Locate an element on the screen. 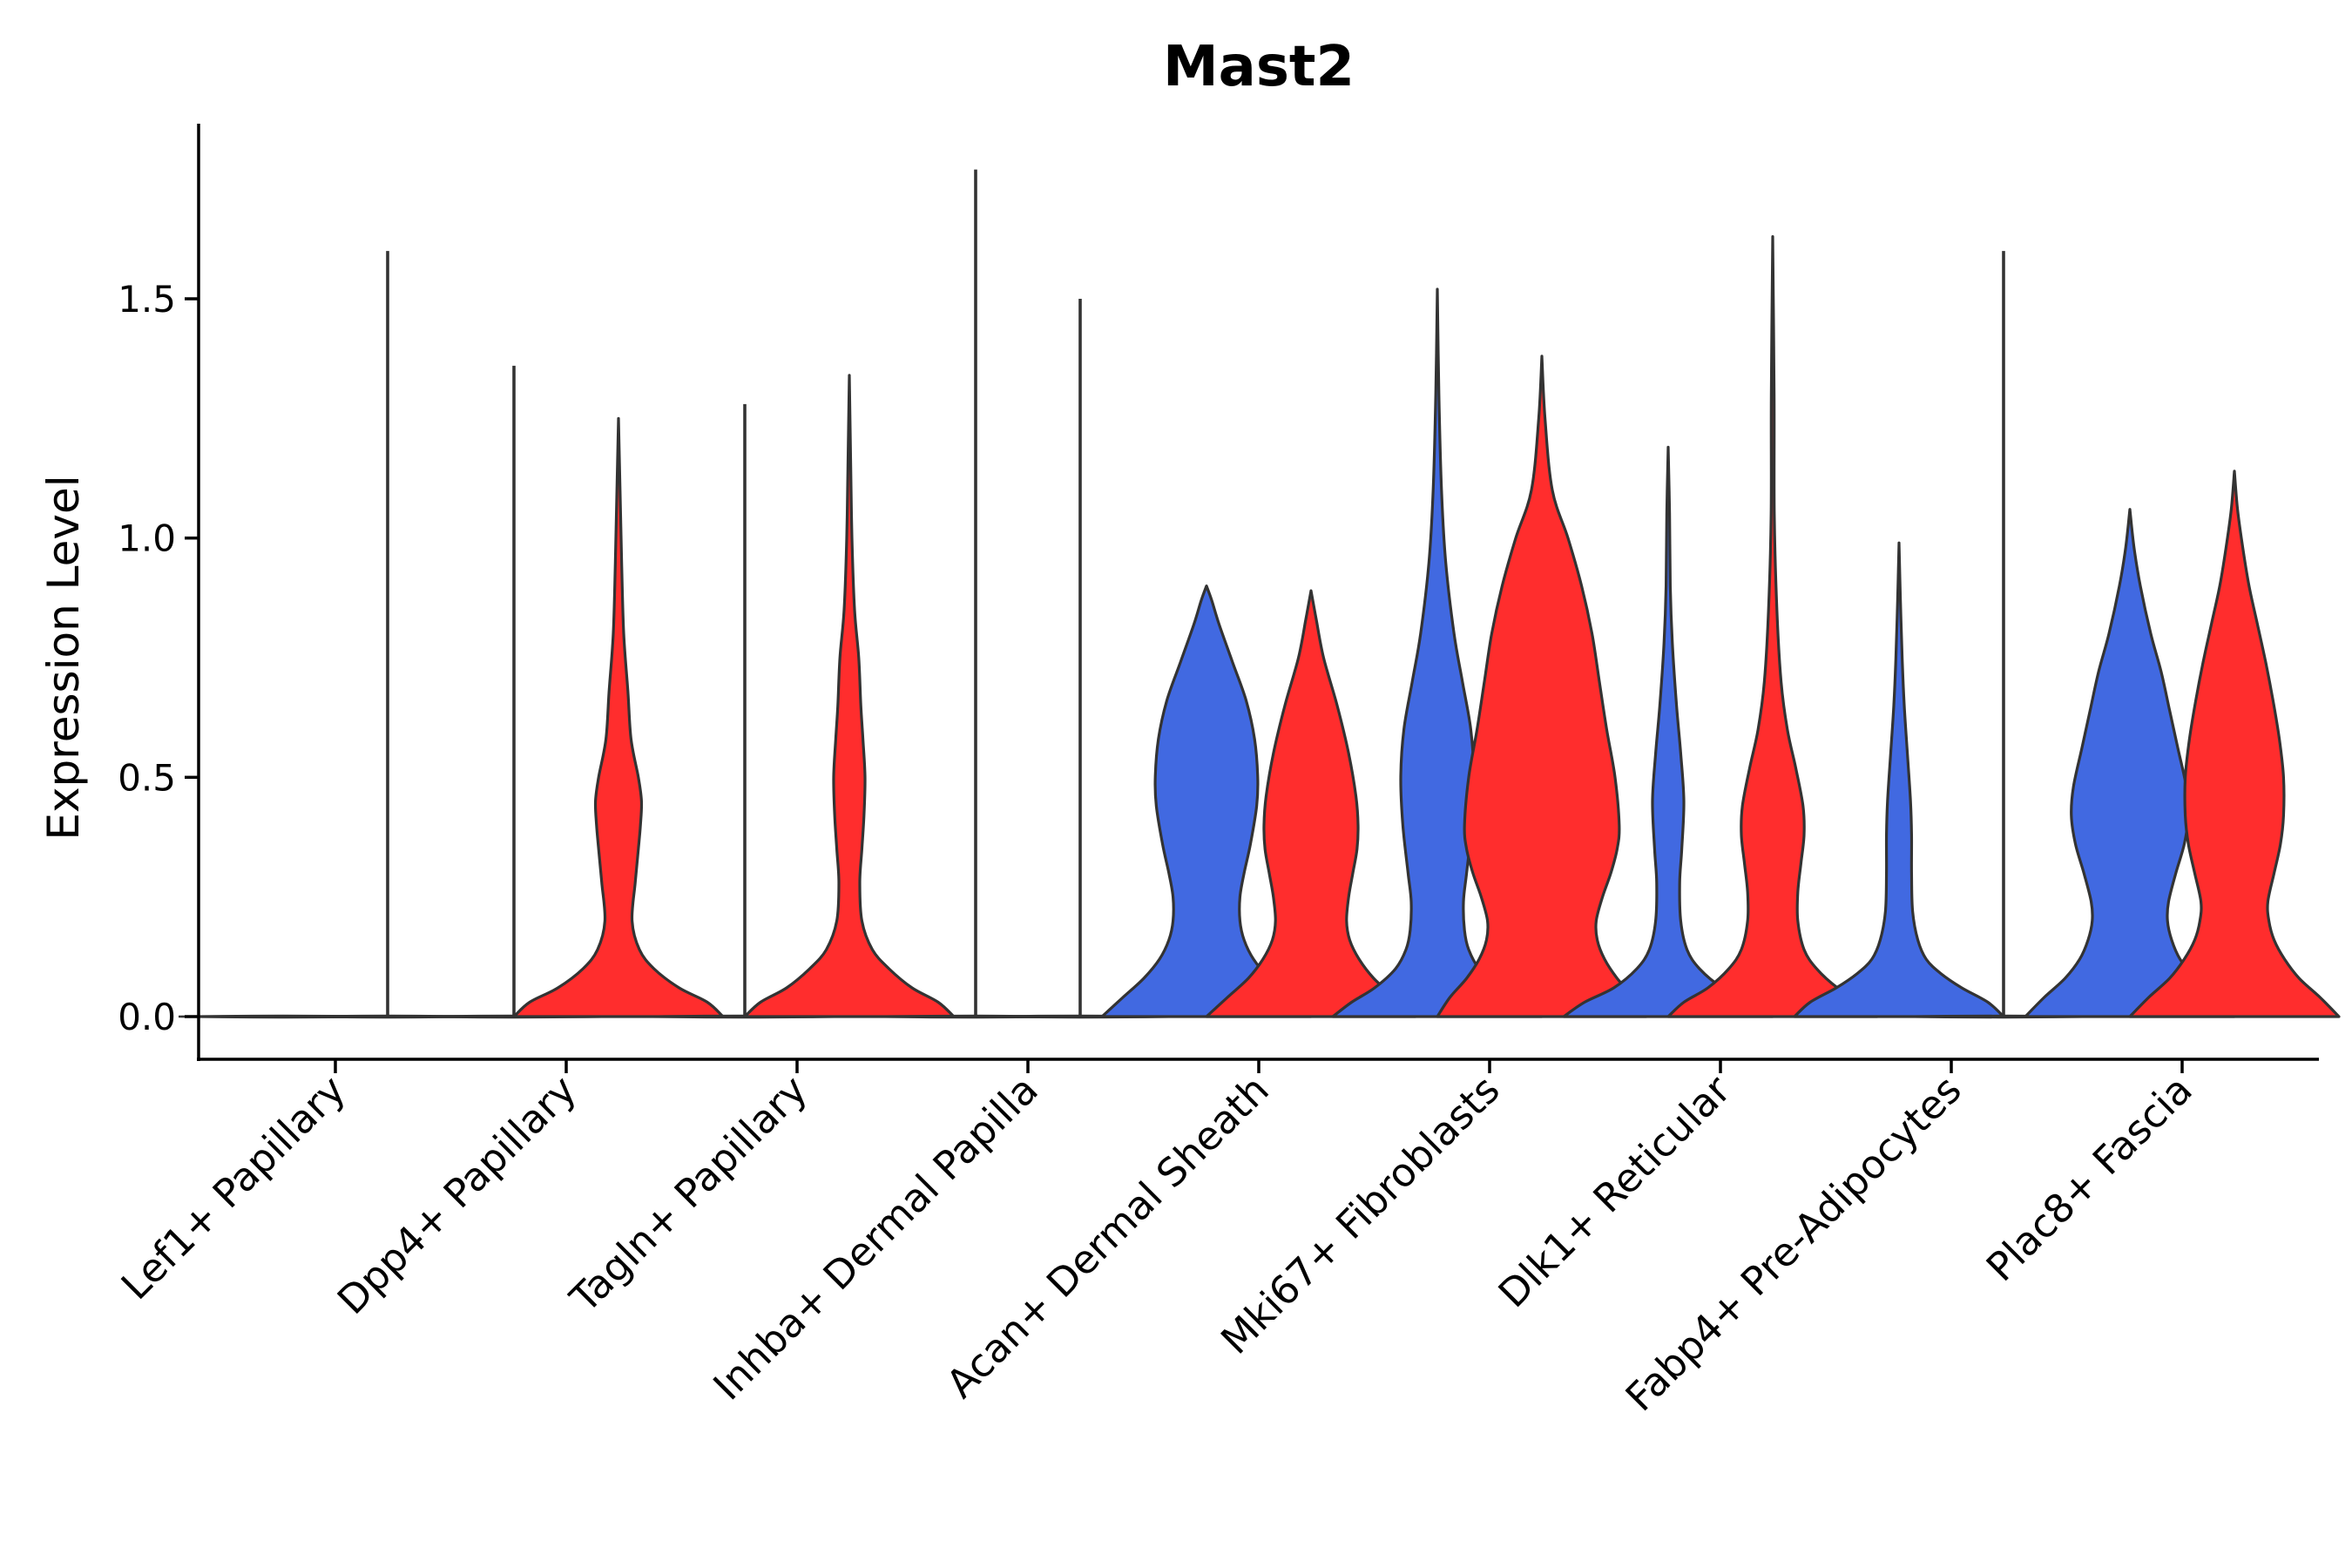  x-tick-label: Dpp4+ Papillary is located at coordinates (456, 1194).